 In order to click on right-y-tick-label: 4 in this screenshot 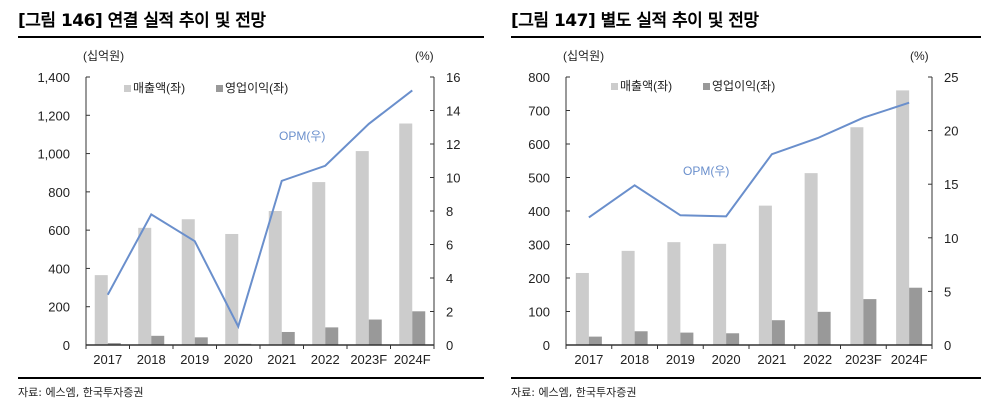, I will do `click(449, 278)`.